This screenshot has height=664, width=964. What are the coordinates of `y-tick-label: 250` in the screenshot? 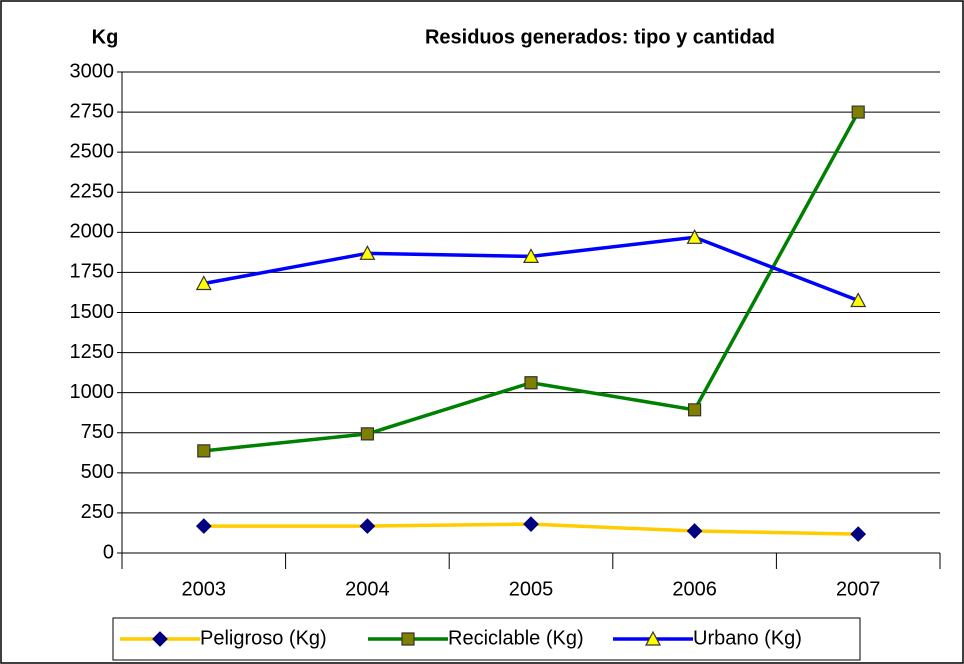 It's located at (97, 512).